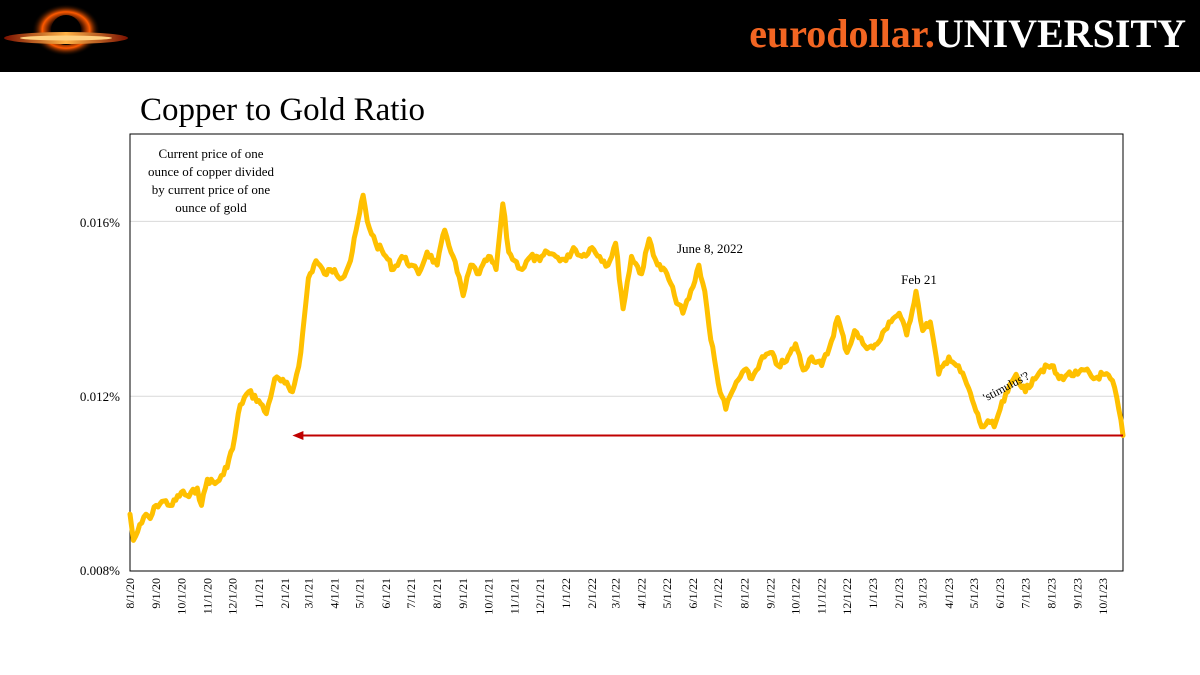  Describe the element at coordinates (718, 593) in the screenshot. I see `x-tick-label: 7/1/22` at that location.